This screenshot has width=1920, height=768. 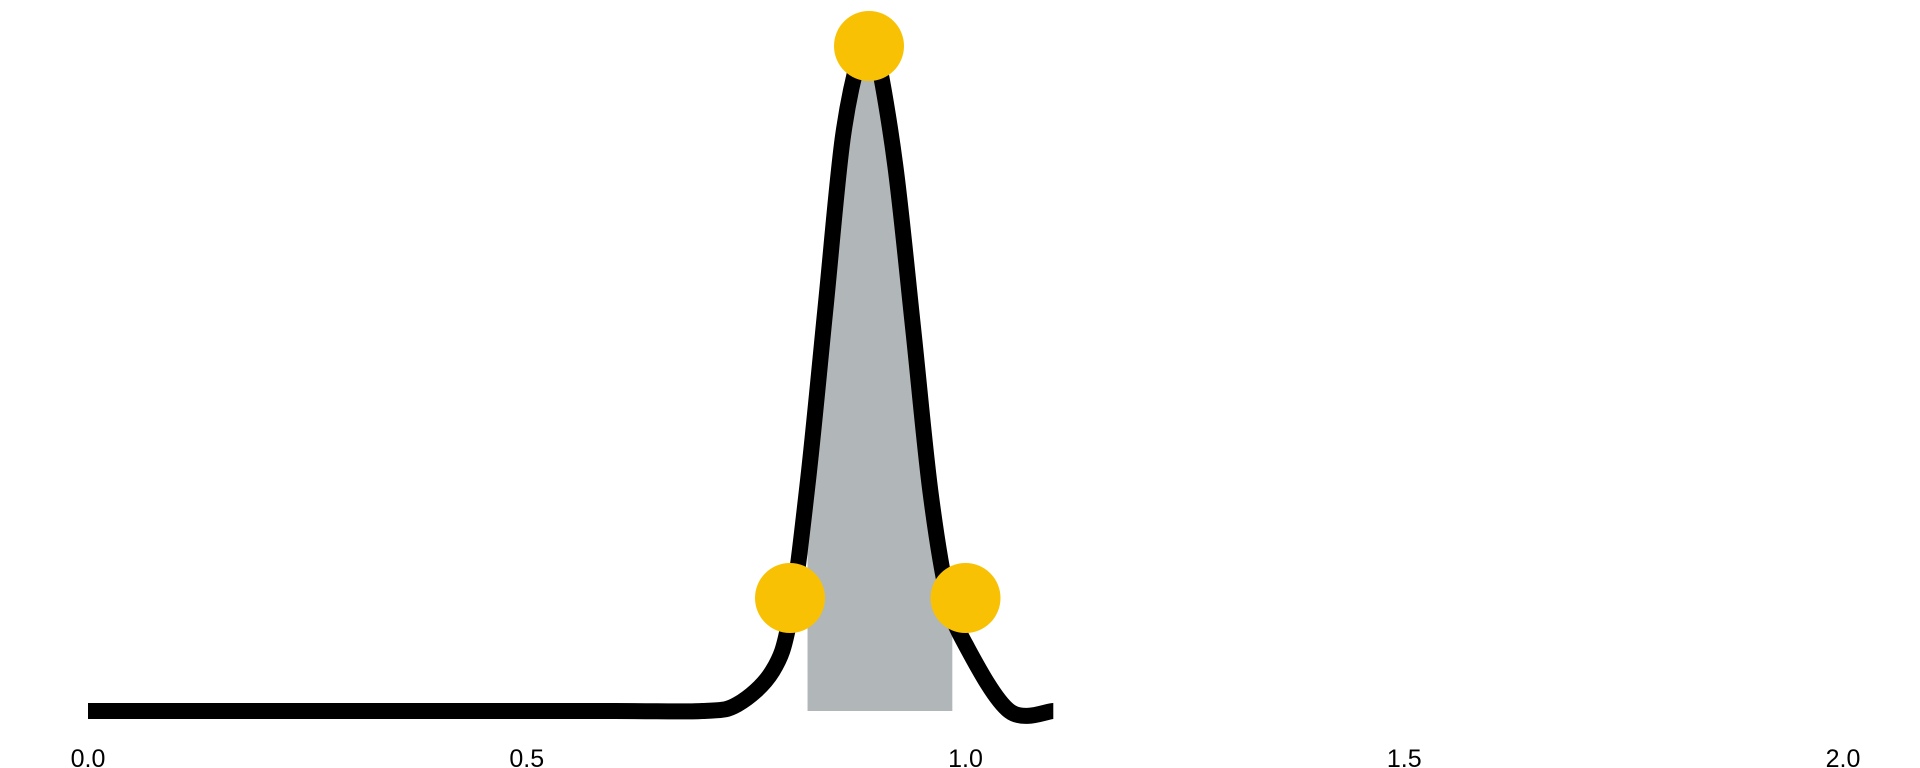 I want to click on x-tick-label: 0.0, so click(x=88, y=756).